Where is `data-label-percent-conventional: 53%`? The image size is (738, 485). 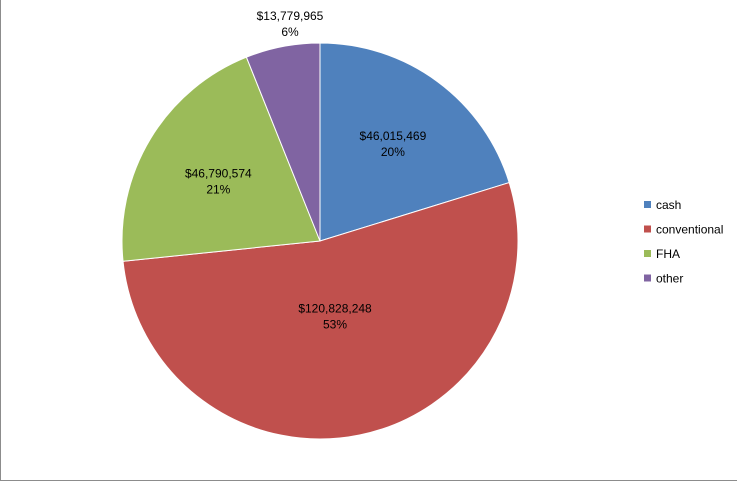
data-label-percent-conventional: 53% is located at coordinates (335, 325).